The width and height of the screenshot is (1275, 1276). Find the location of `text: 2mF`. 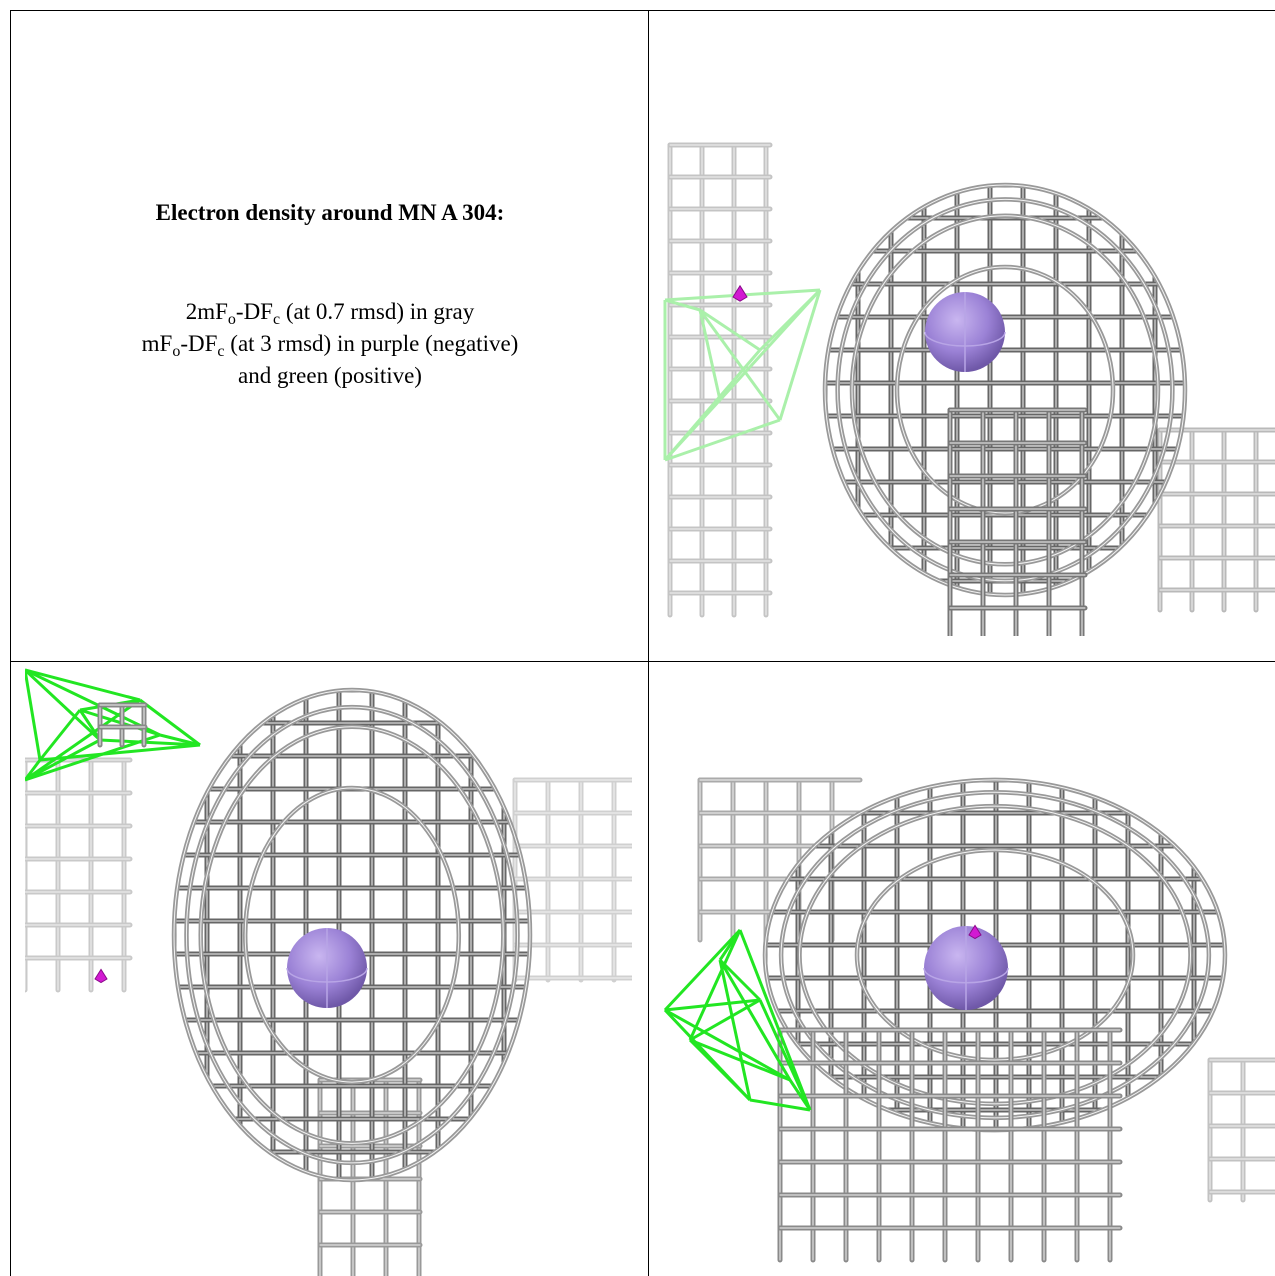

text: 2mF is located at coordinates (206, 311).